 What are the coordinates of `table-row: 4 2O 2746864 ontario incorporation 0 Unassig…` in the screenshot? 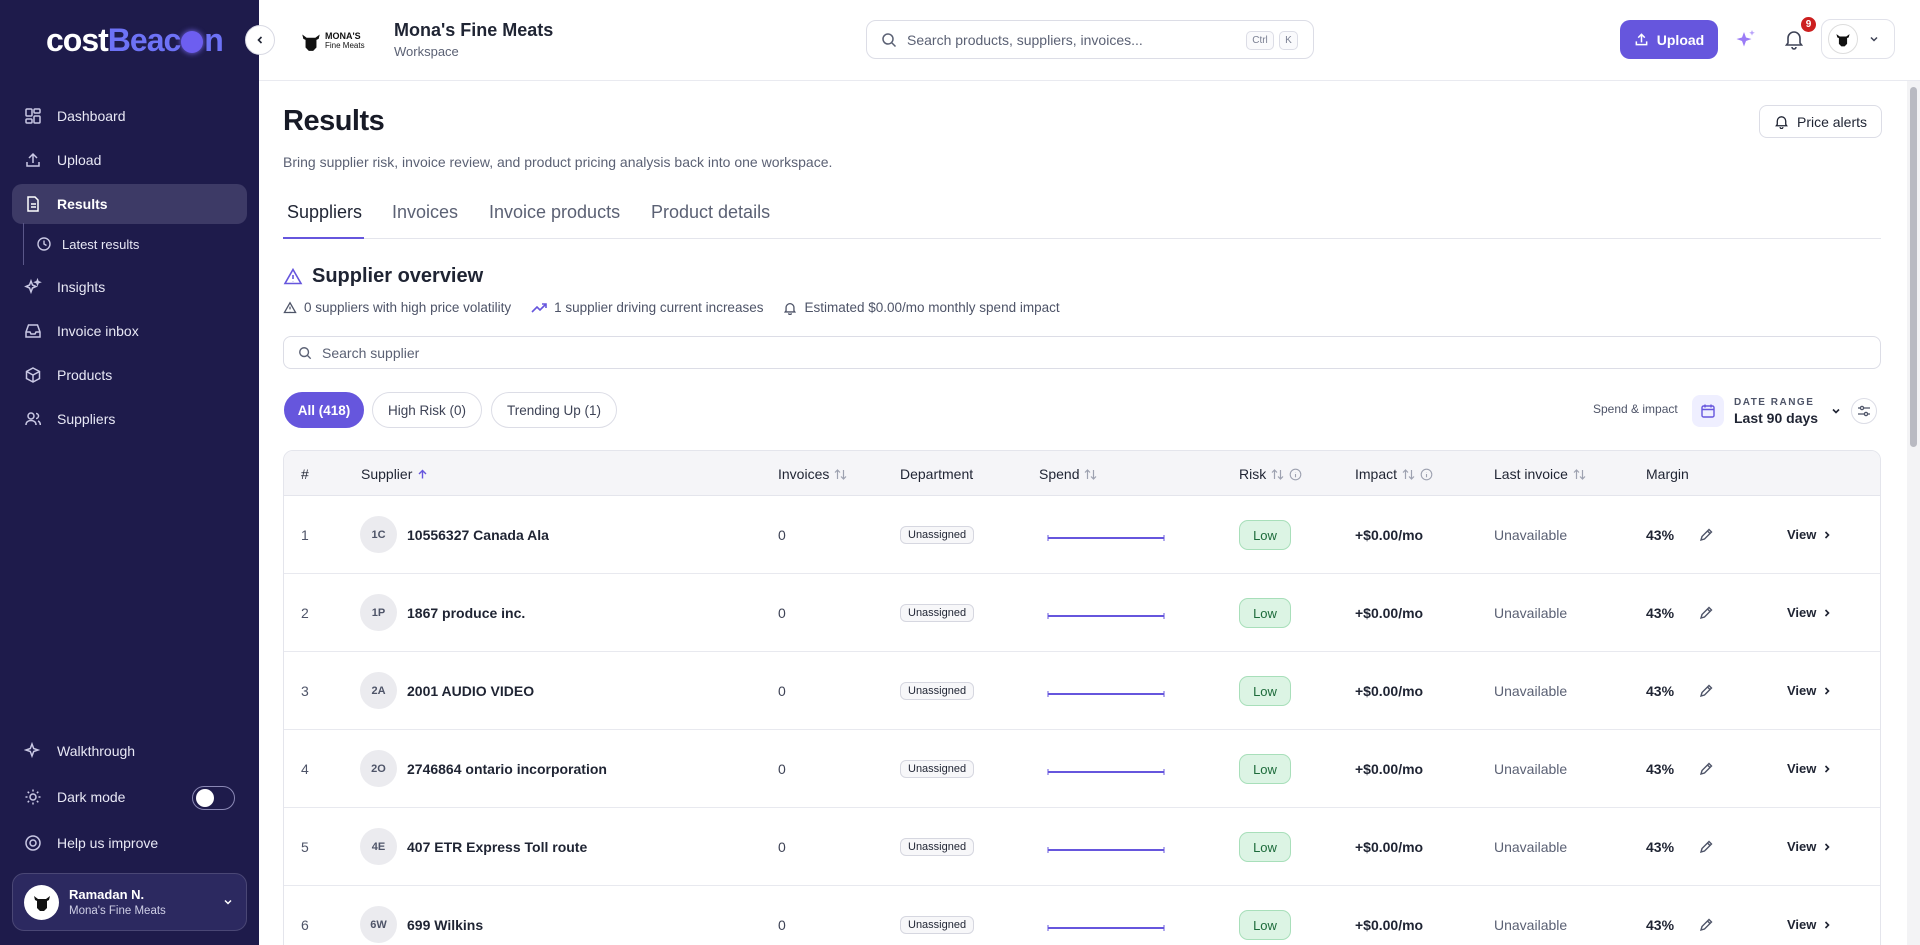 It's located at (1082, 769).